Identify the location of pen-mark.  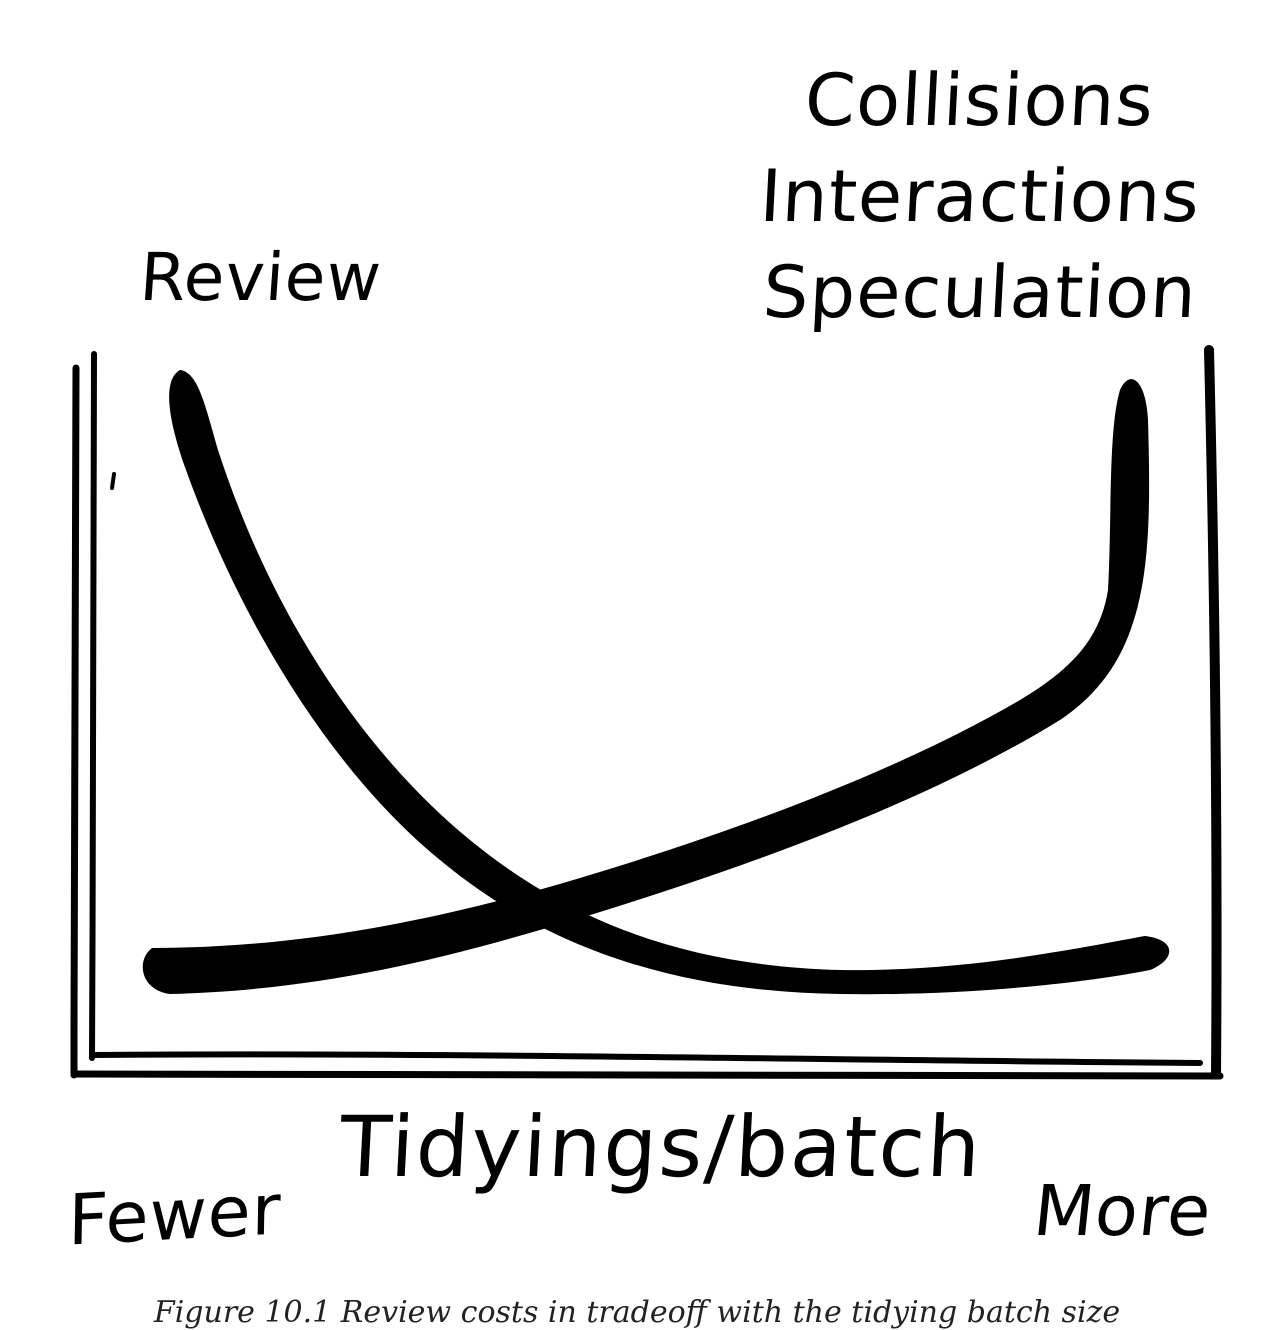
(113, 481).